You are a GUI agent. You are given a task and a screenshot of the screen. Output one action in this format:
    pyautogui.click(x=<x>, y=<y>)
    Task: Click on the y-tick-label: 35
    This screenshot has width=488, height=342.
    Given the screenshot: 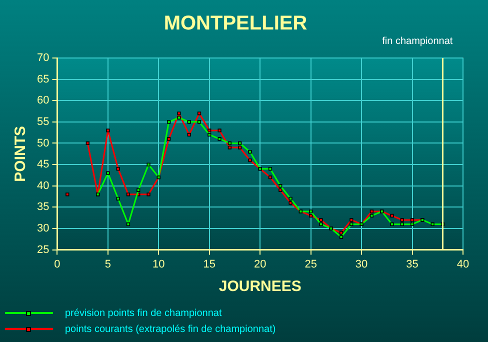 What is the action you would take?
    pyautogui.click(x=43, y=207)
    